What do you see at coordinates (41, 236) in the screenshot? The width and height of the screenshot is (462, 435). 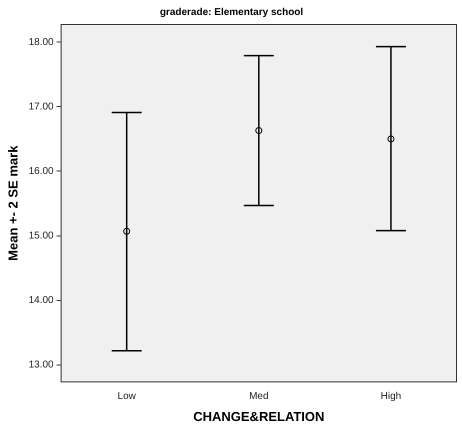 I see `y-tick-label: 15.00` at bounding box center [41, 236].